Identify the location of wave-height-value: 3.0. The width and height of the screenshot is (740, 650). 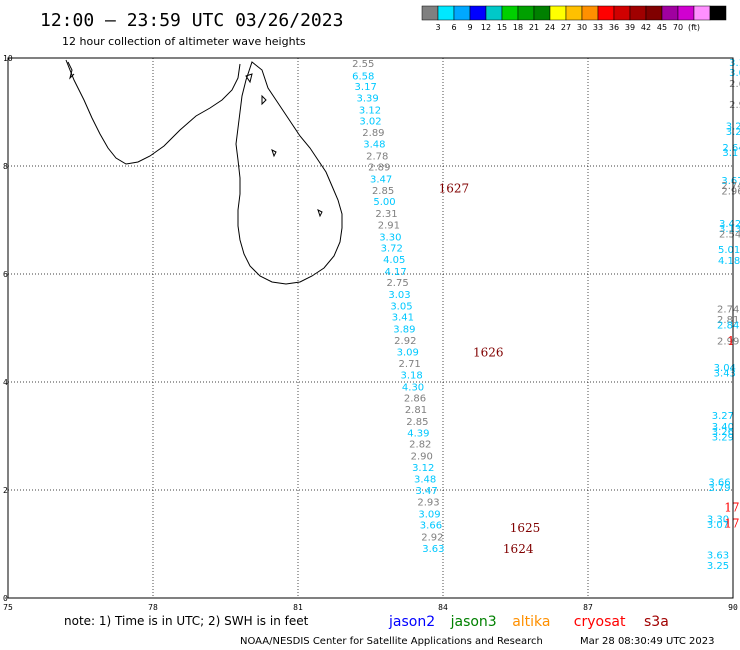
(734, 73).